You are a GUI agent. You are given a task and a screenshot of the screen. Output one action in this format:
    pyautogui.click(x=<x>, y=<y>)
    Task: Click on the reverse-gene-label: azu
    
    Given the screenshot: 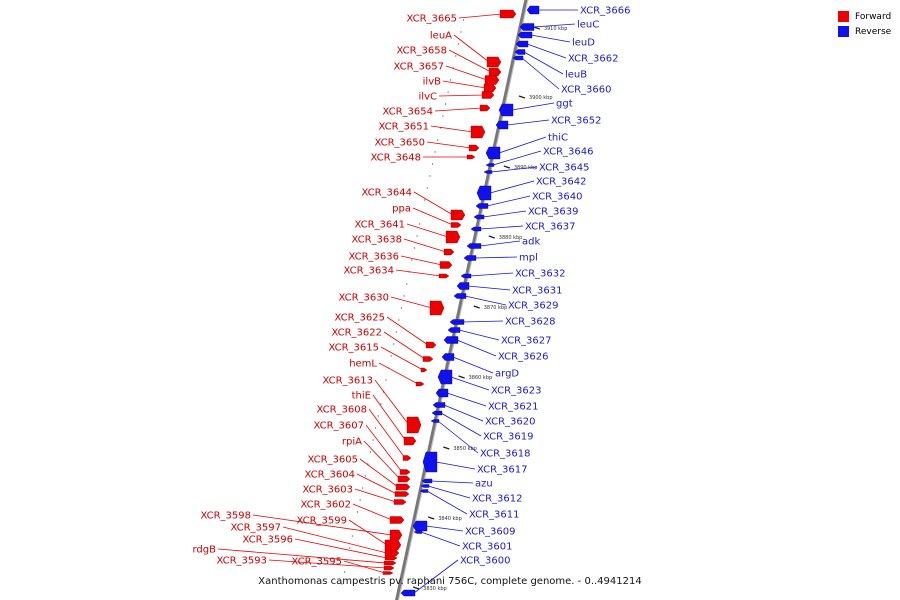 What is the action you would take?
    pyautogui.click(x=484, y=484)
    